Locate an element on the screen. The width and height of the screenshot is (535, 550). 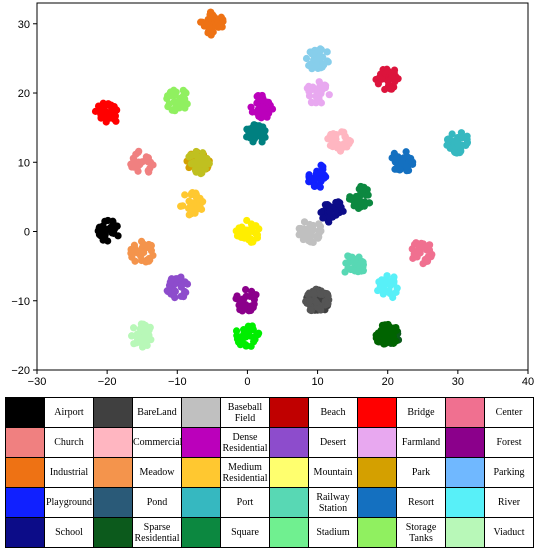
y-tick-label: −20 is located at coordinates (20, 371).